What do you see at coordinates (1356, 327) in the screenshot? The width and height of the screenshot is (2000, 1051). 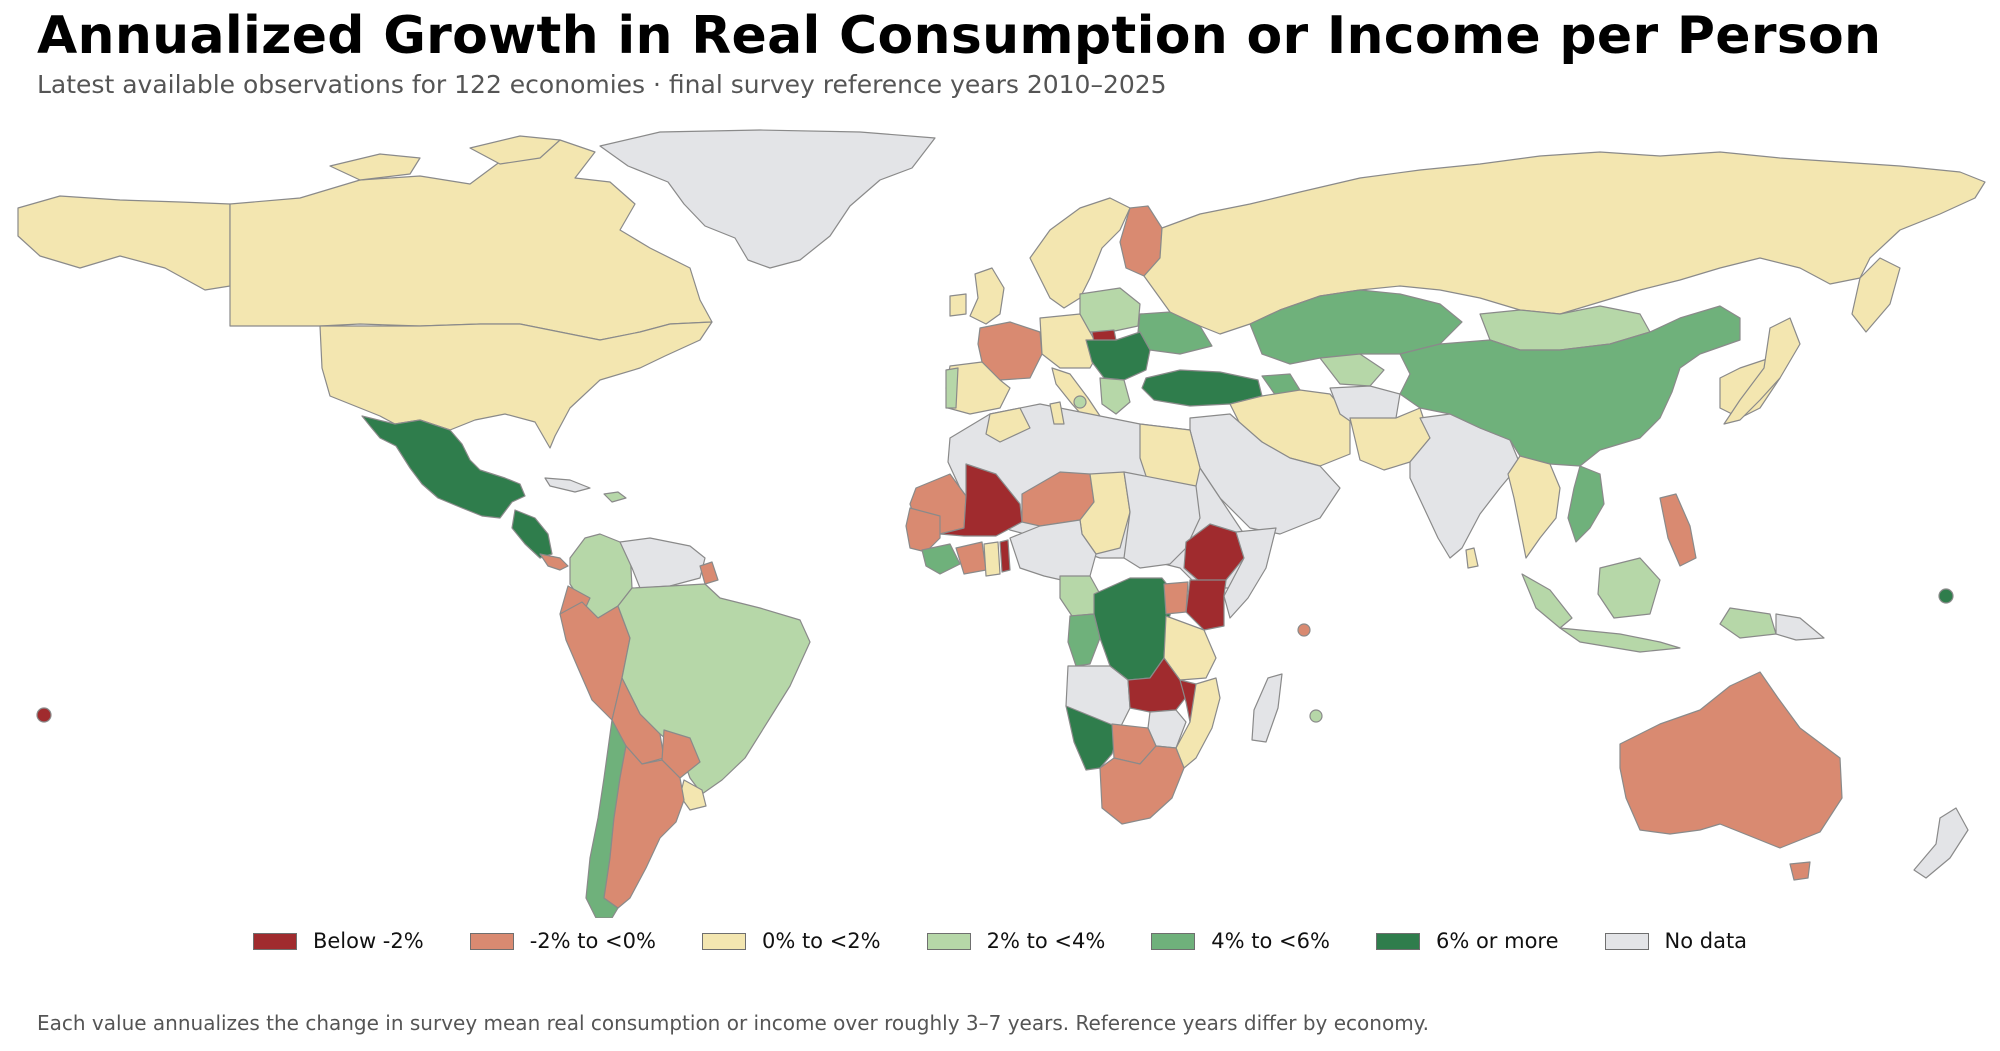 I see `region-kazakhstan` at bounding box center [1356, 327].